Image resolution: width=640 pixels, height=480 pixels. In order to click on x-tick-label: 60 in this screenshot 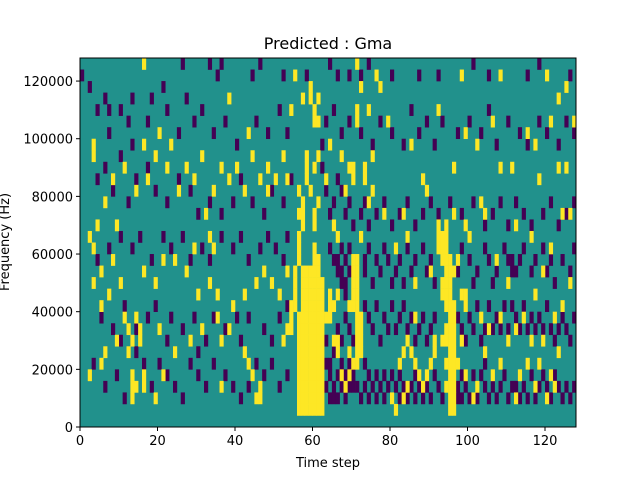, I will do `click(312, 441)`.